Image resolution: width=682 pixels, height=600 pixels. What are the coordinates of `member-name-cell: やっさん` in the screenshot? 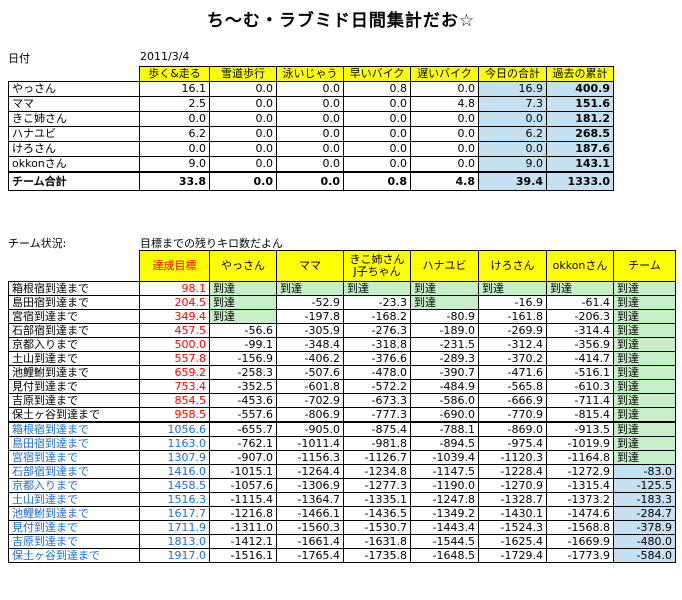 It's located at (74, 89).